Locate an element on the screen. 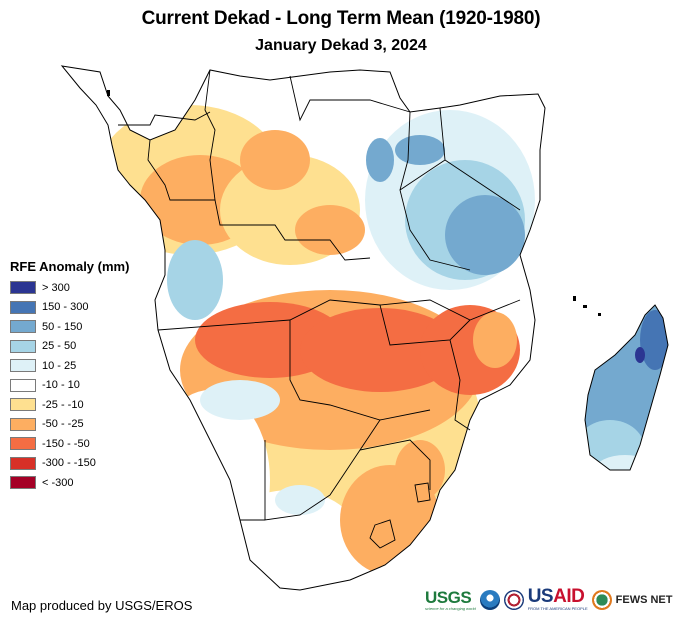 Image resolution: width=682 pixels, height=624 pixels. zone-uganda-blue is located at coordinates (420, 150).